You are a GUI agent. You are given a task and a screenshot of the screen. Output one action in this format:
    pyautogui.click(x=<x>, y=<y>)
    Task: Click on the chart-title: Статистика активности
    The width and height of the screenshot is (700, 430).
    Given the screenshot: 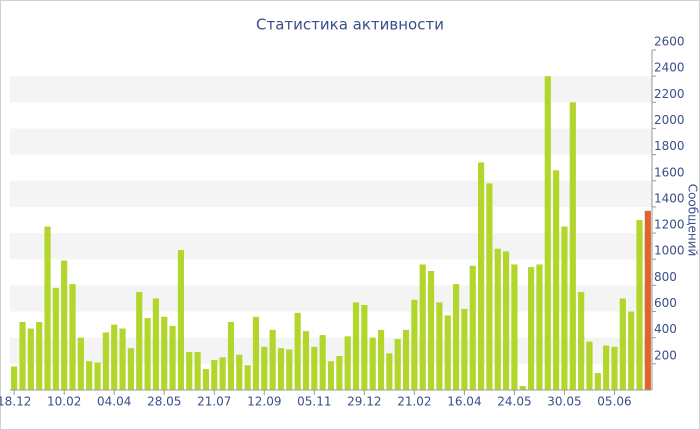 What is the action you would take?
    pyautogui.click(x=350, y=25)
    